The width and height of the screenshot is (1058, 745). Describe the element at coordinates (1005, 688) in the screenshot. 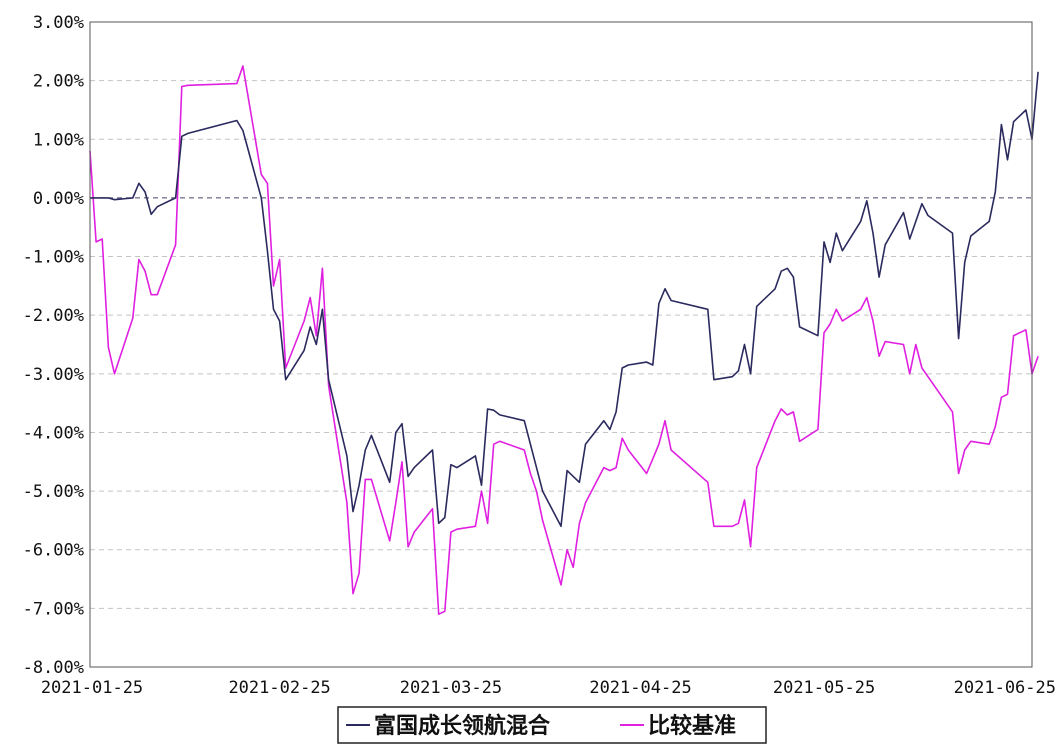

I see `x-tick-label: 2021-06-25` at that location.